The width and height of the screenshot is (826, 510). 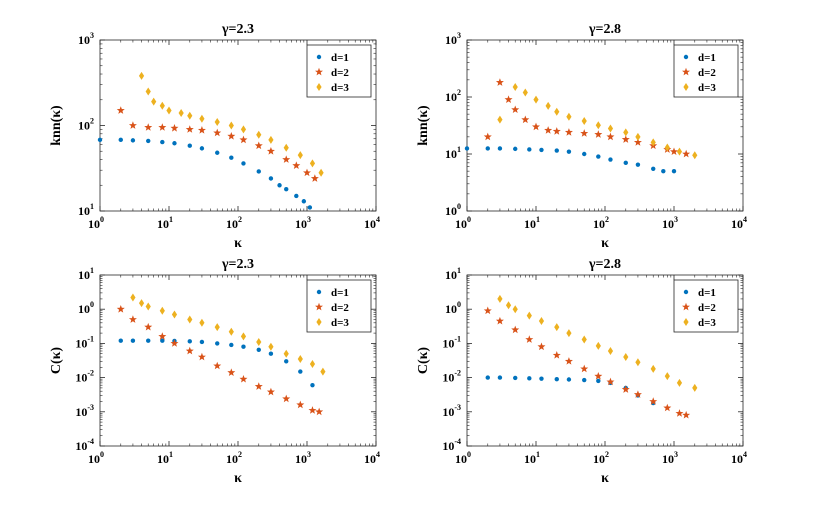 I want to click on y-tick-label: 10⁰, so click(x=453, y=210).